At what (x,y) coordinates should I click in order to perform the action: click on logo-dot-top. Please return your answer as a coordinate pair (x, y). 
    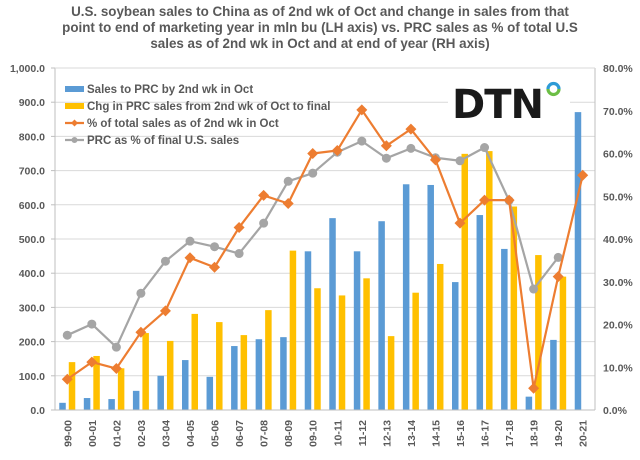
    Looking at the image, I should click on (553, 85).